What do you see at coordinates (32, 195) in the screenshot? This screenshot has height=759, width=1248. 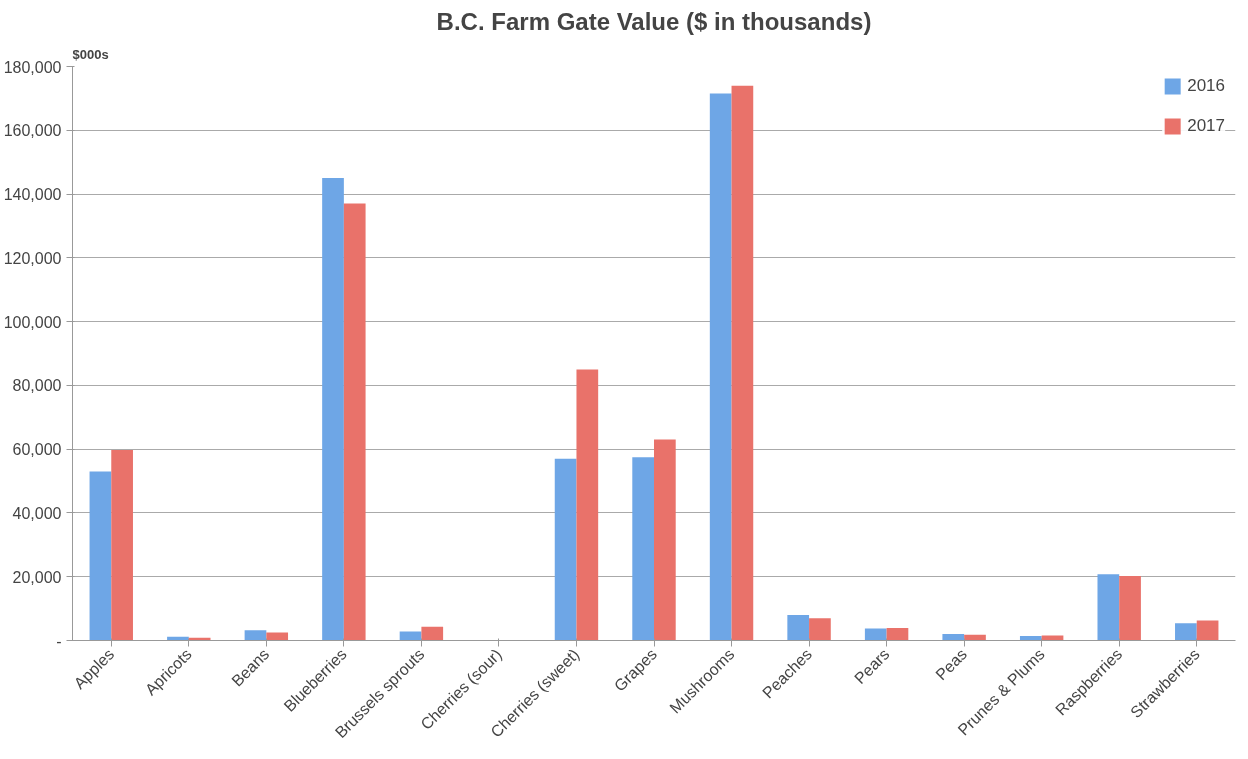 I see `y-tick-label: 140,000` at bounding box center [32, 195].